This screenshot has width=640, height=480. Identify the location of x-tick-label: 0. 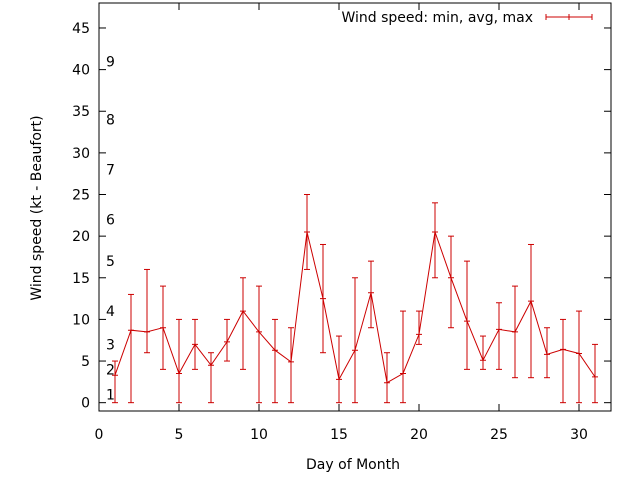
(99, 435).